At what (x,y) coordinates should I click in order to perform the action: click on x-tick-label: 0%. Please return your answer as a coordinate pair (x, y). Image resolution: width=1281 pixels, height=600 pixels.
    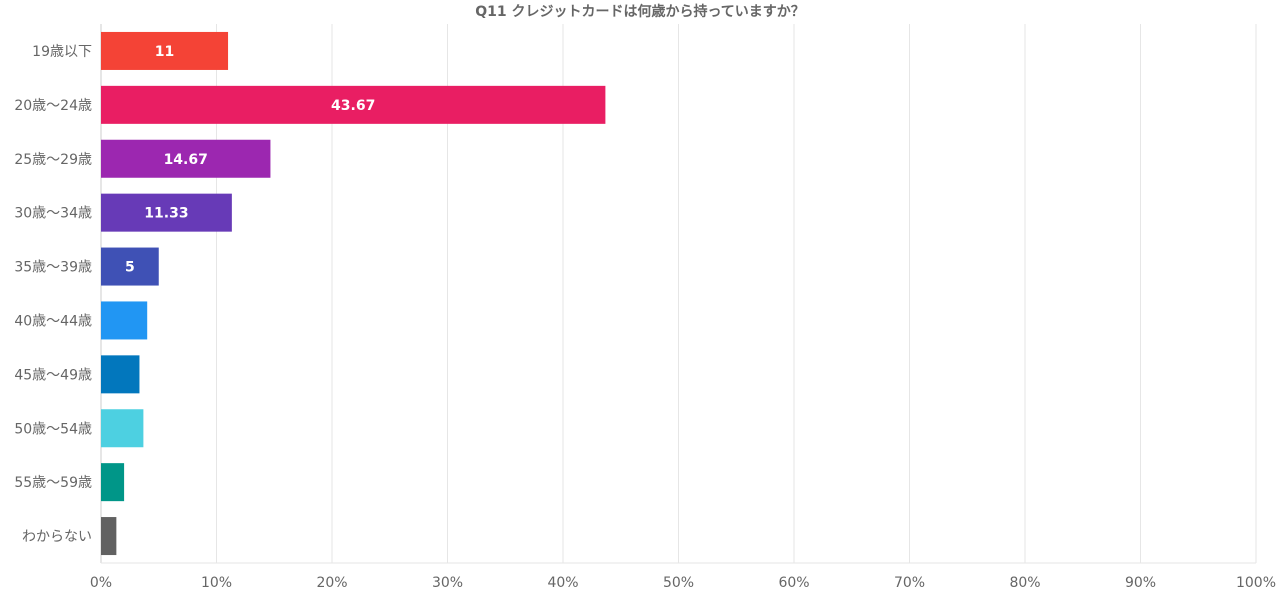
    Looking at the image, I should click on (101, 583).